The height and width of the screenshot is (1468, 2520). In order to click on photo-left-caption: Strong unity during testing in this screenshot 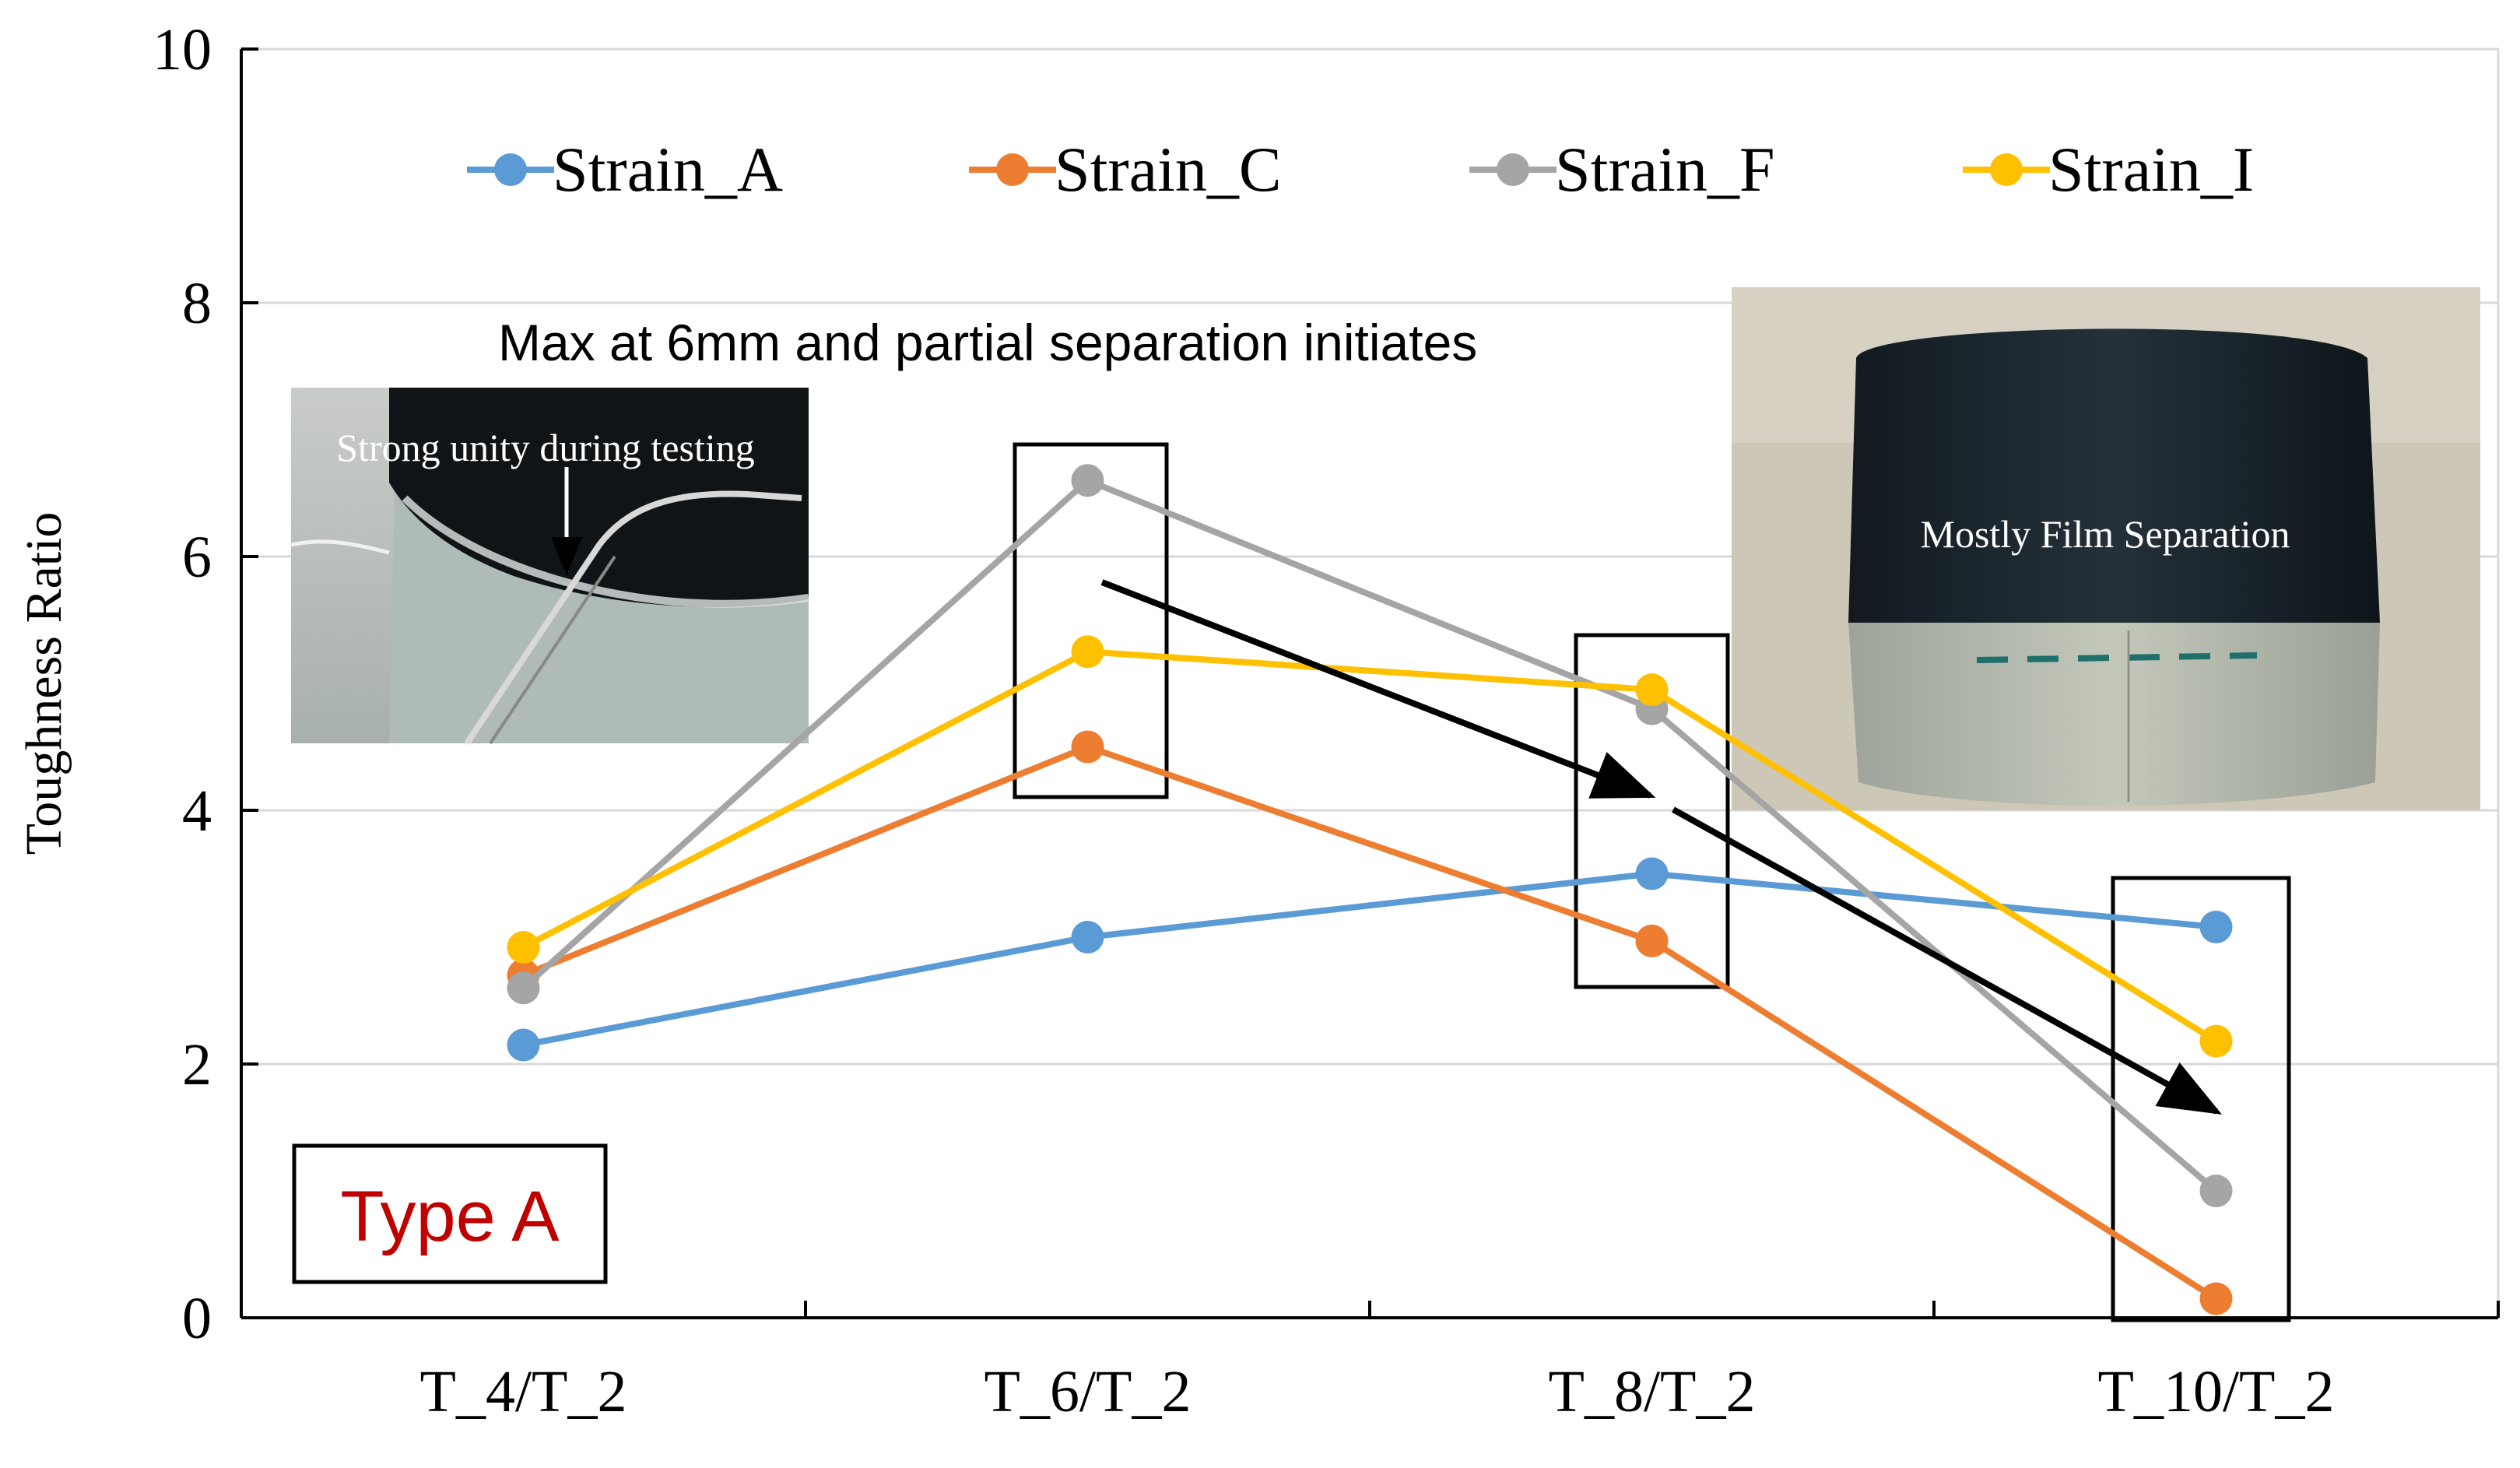, I will do `click(546, 447)`.